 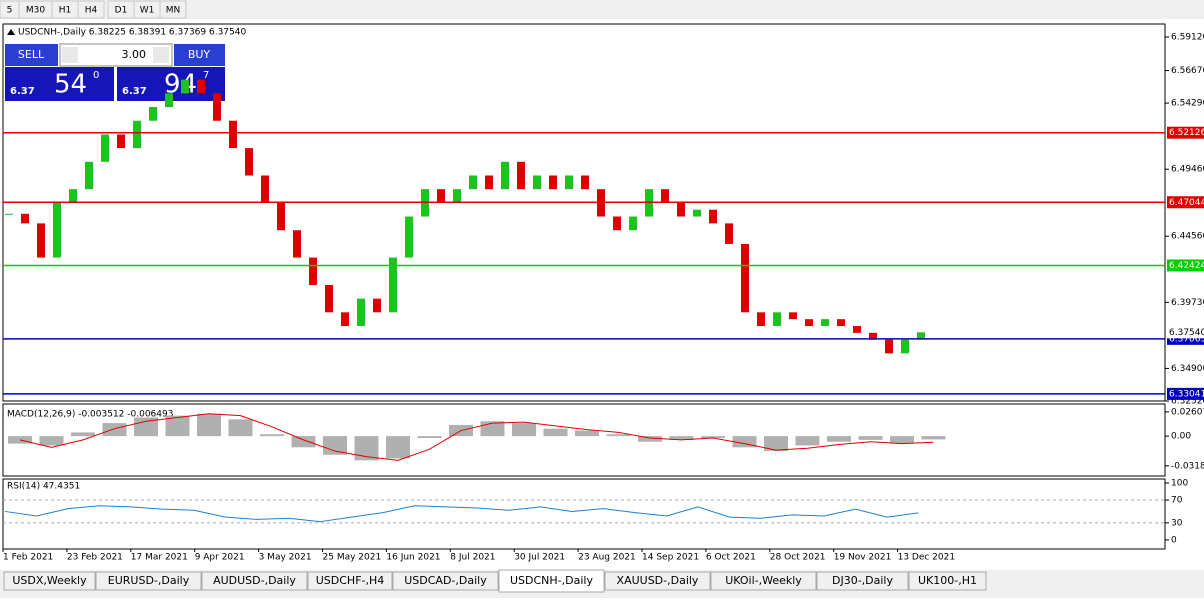 What do you see at coordinates (95, 558) in the screenshot?
I see `x-tick-label: 23 Feb 2021` at bounding box center [95, 558].